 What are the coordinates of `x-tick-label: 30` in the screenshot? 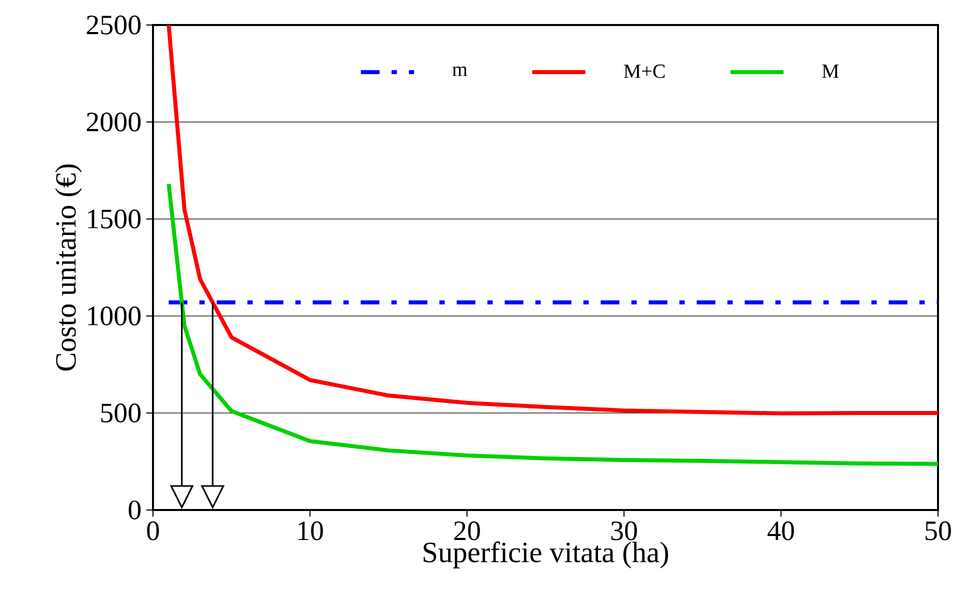 It's located at (624, 530).